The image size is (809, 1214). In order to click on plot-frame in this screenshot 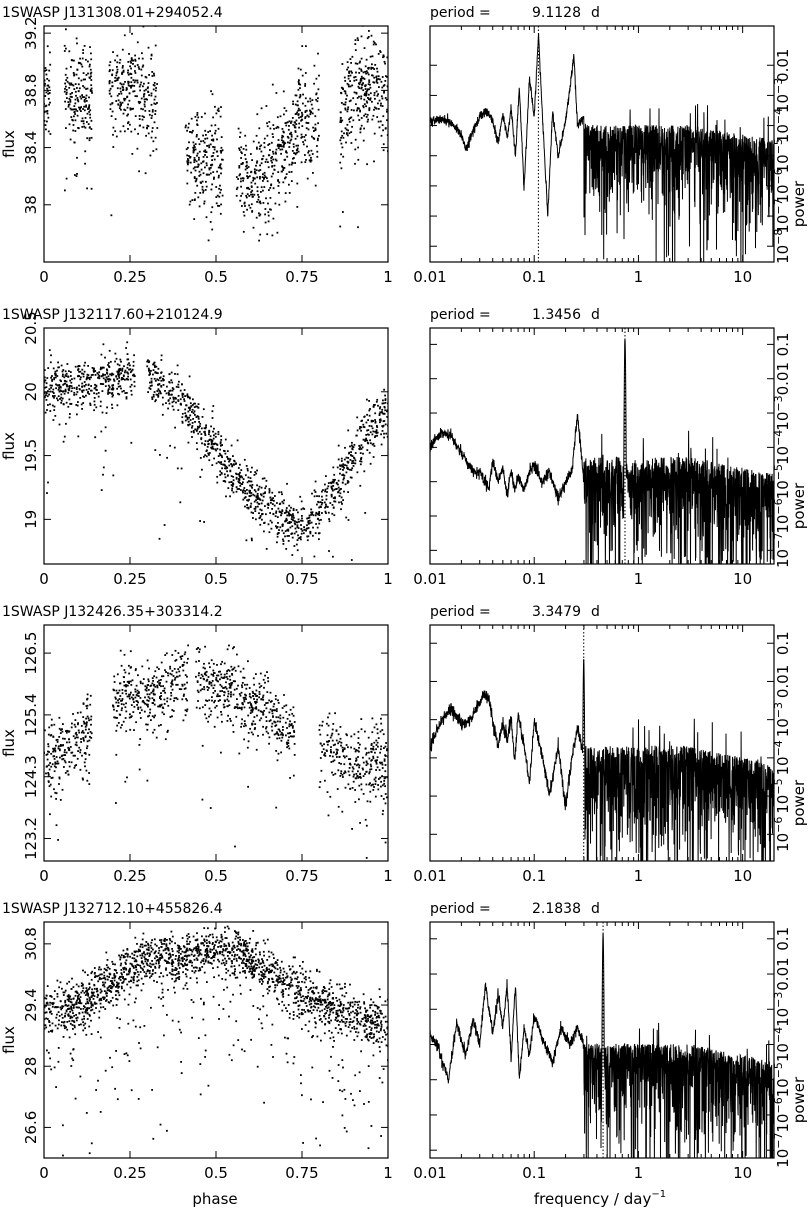, I will do `click(602, 446)`.